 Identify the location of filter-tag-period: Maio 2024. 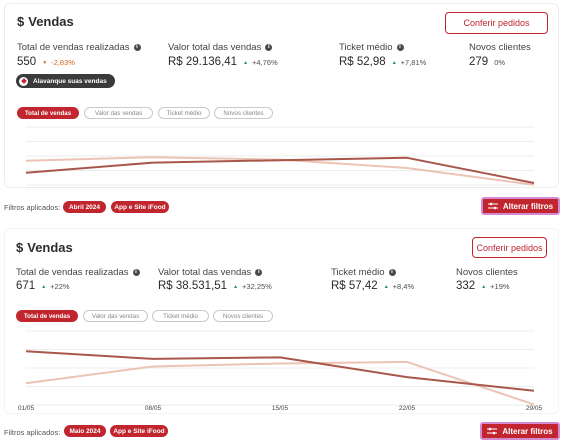
(85, 431).